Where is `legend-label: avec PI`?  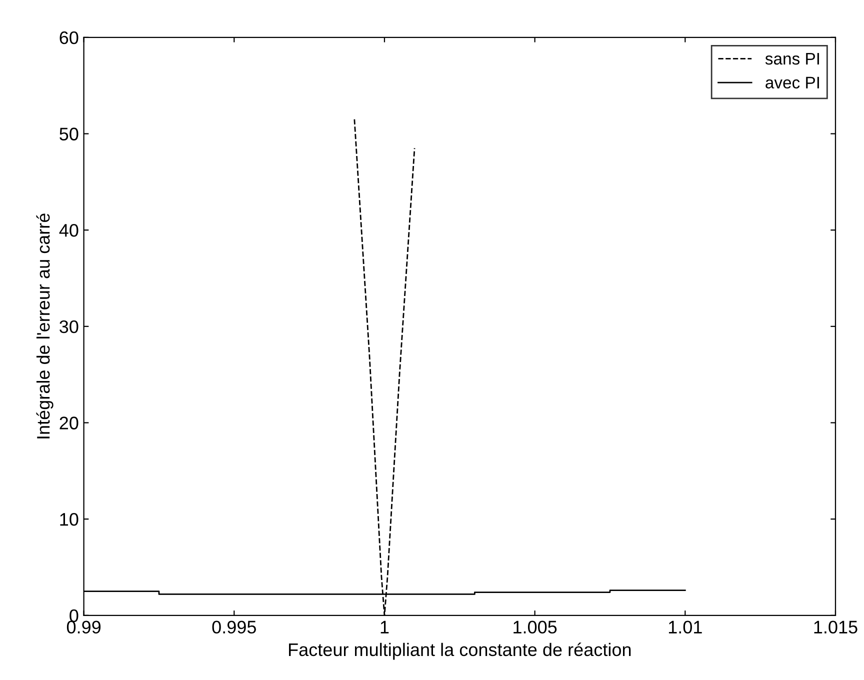
legend-label: avec PI is located at coordinates (792, 82).